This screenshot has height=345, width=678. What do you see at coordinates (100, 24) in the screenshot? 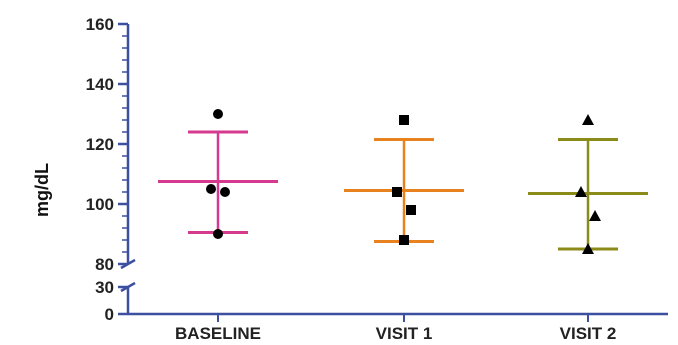
I see `y-tick-label: 160` at bounding box center [100, 24].